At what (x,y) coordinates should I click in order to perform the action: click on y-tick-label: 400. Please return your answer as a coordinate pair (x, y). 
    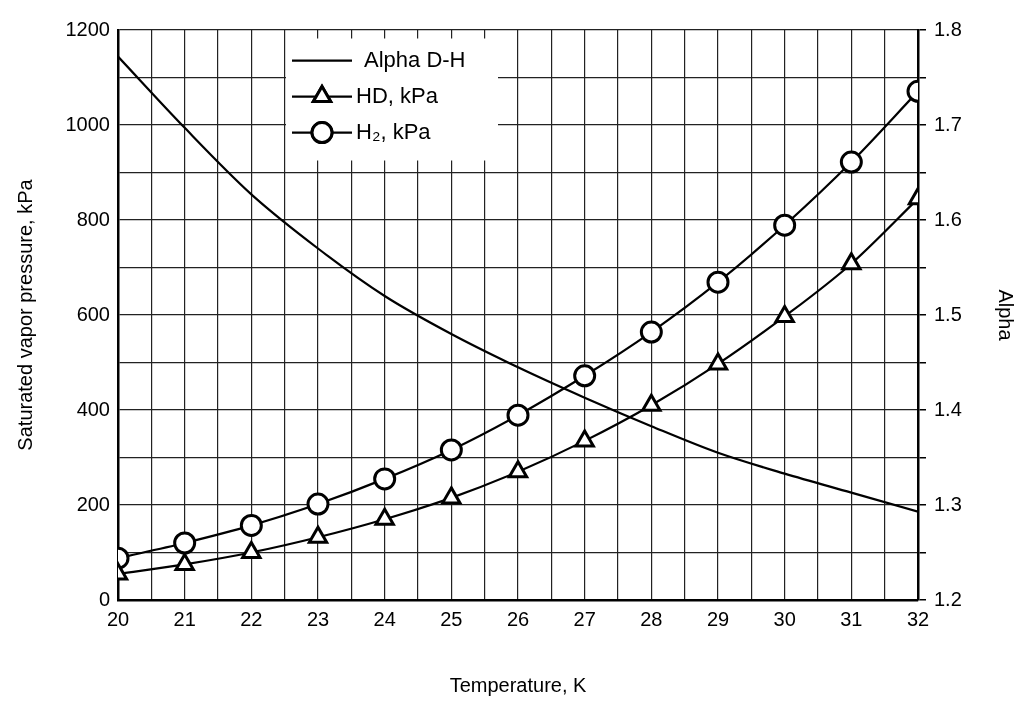
    Looking at the image, I should click on (93, 408).